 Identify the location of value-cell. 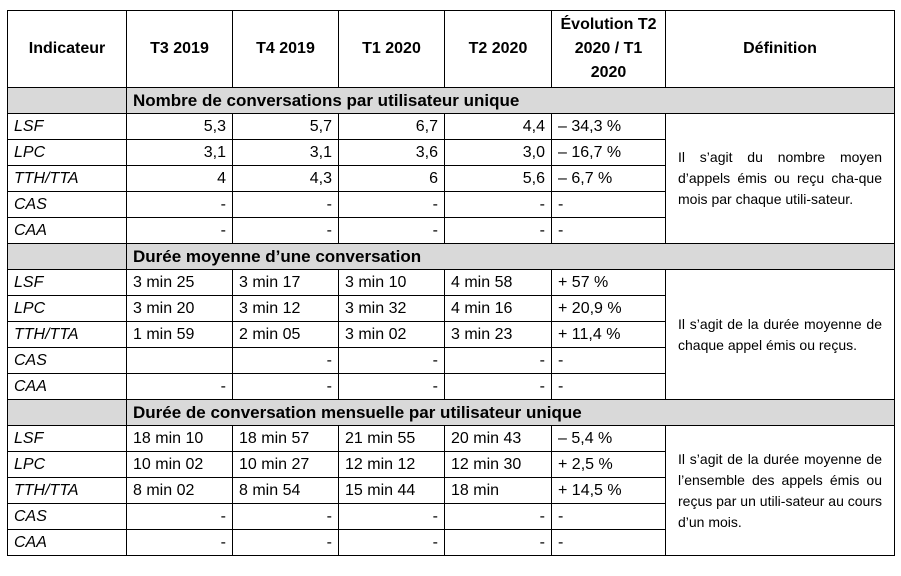
(179, 360).